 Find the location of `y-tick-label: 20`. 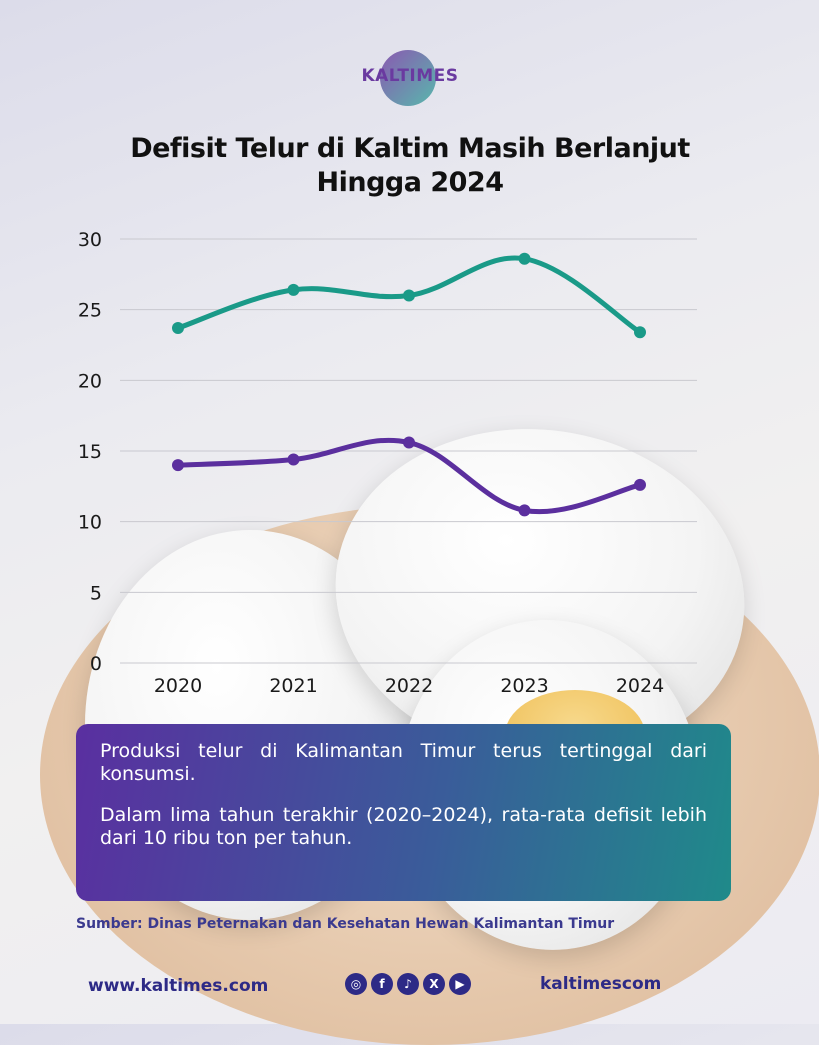

y-tick-label: 20 is located at coordinates (90, 381).